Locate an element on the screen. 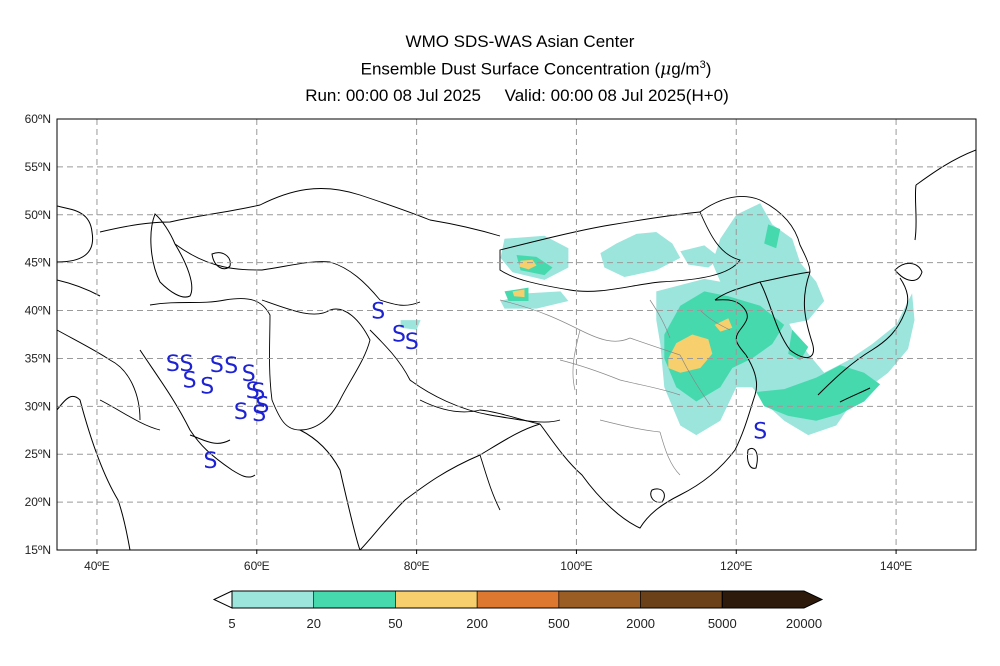  unit-mu: μ is located at coordinates (666, 69).